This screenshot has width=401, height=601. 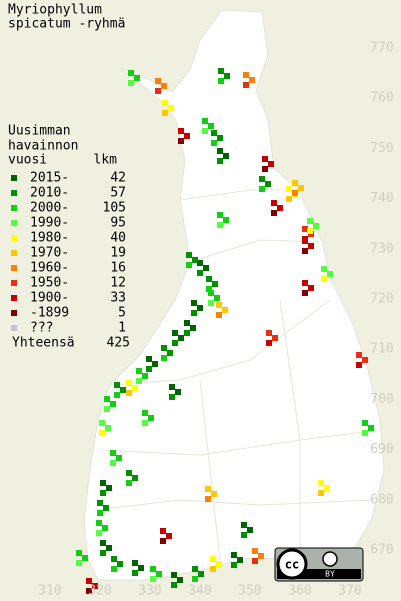 What do you see at coordinates (122, 313) in the screenshot?
I see `legend-count: 5` at bounding box center [122, 313].